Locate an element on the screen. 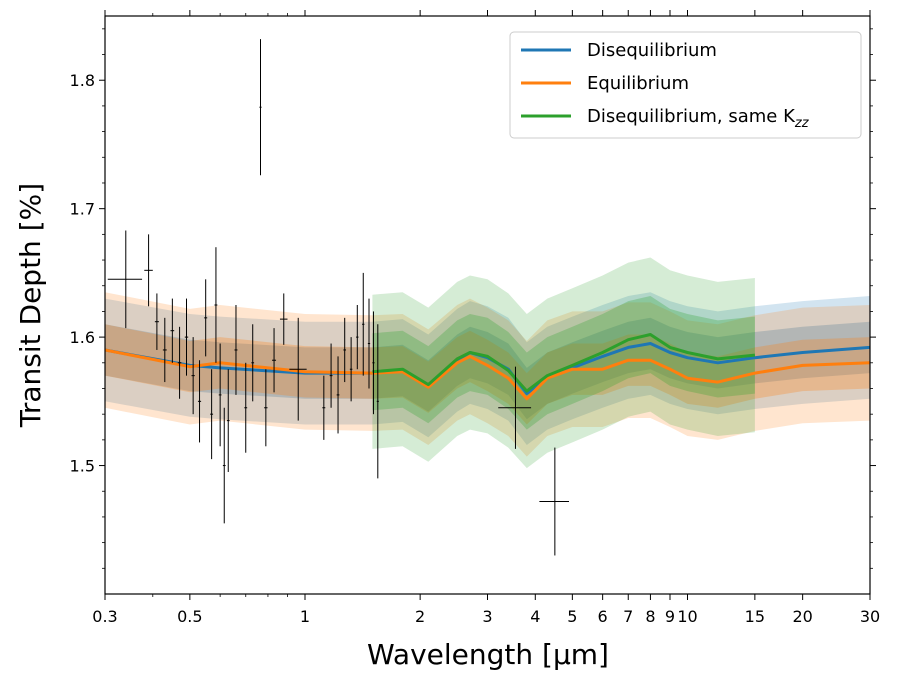  legend-label-kzz-sub: zz is located at coordinates (802, 123).